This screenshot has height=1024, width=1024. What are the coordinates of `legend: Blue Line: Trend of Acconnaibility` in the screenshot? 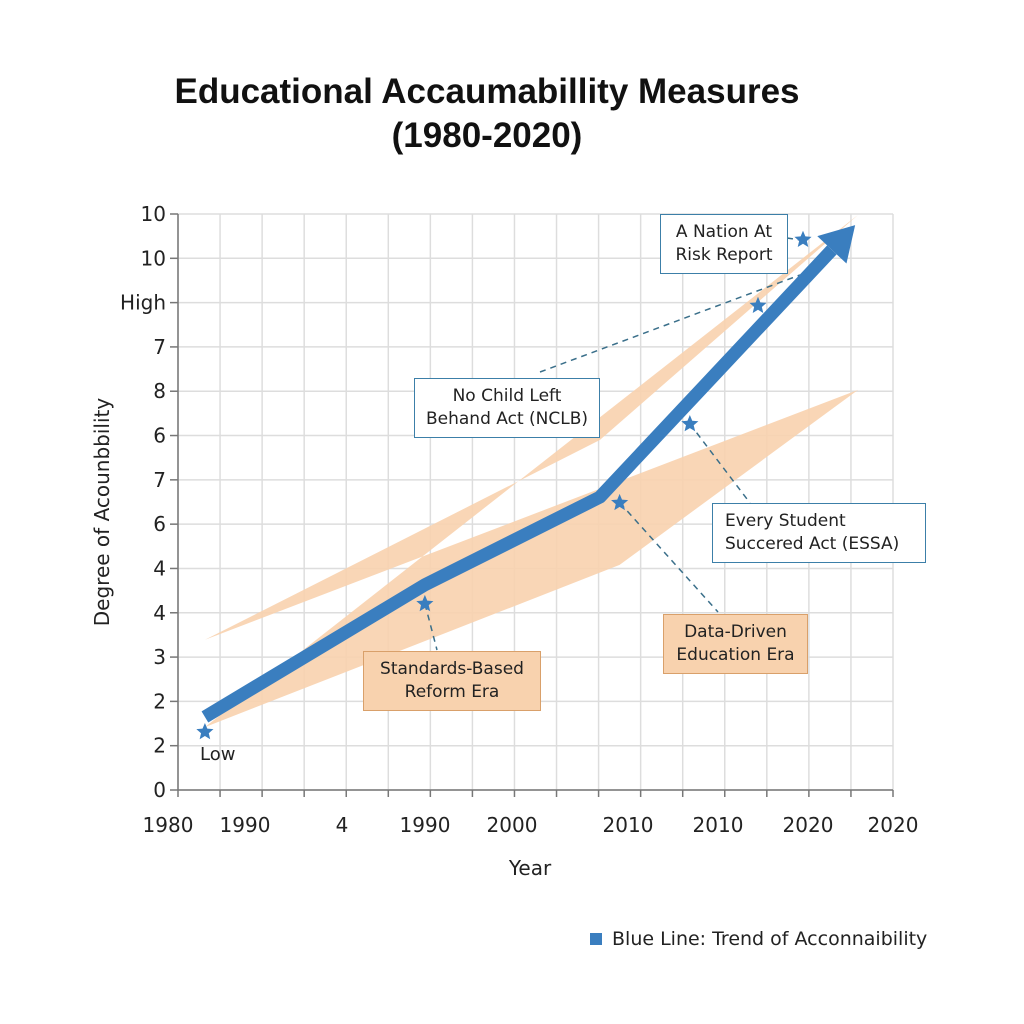 It's located at (758, 939).